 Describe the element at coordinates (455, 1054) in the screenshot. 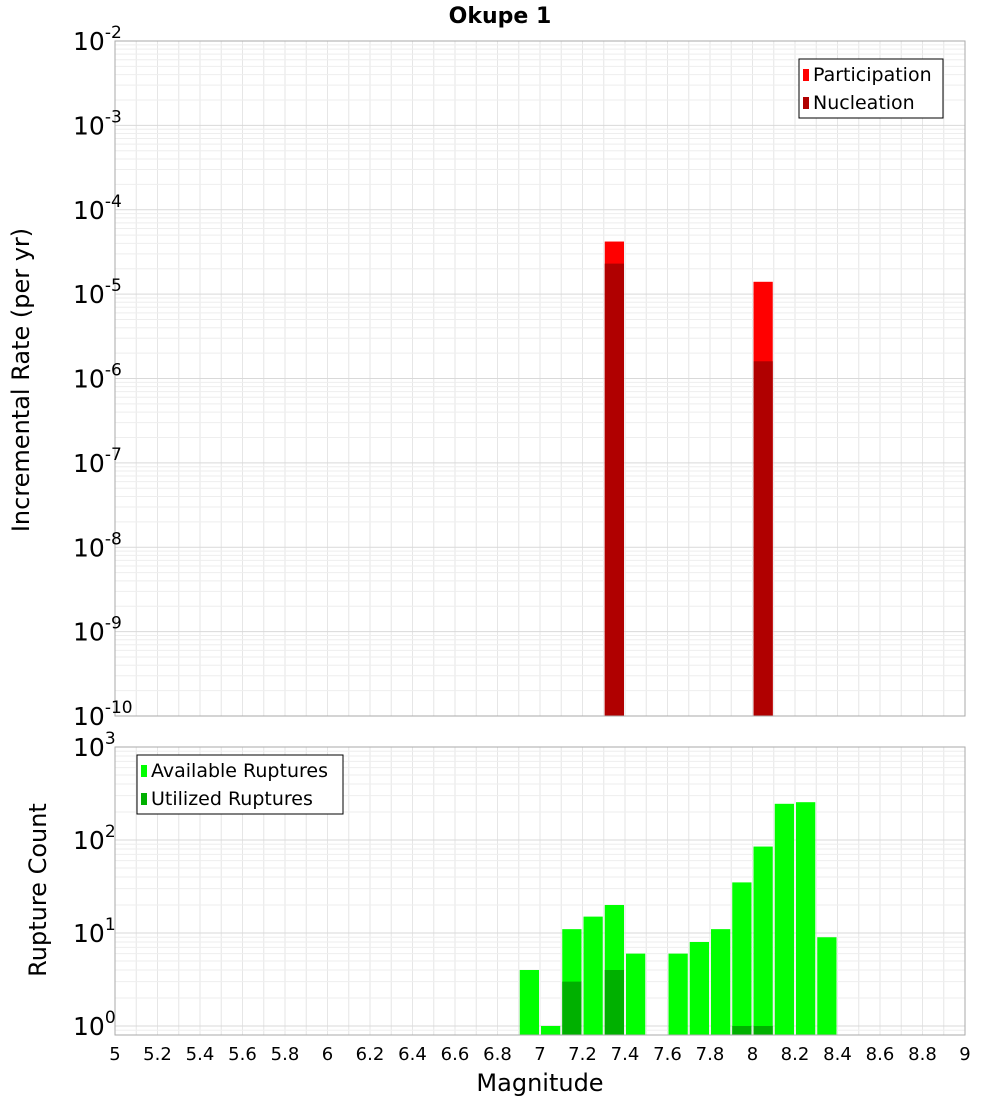

I see `x-tick-label: 6.6` at that location.